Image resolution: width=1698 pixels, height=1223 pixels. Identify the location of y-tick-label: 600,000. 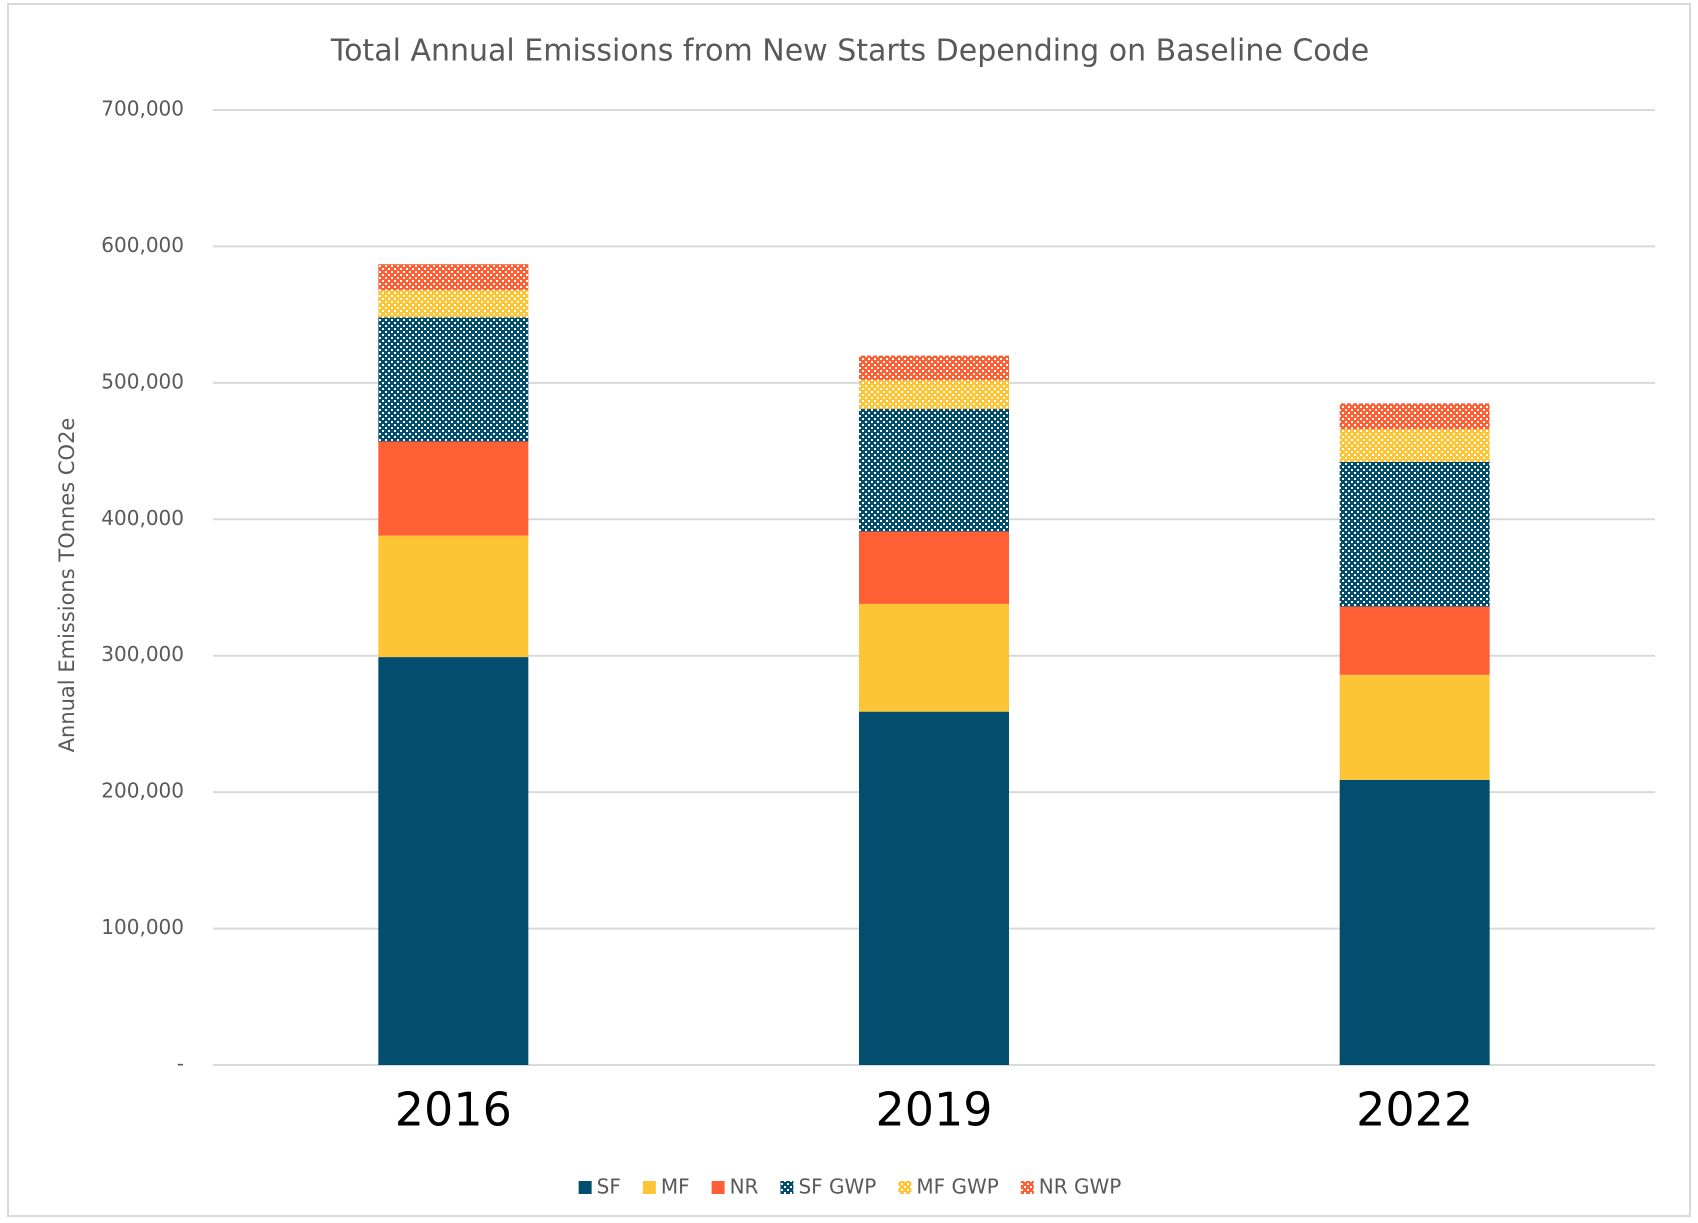
(142, 245).